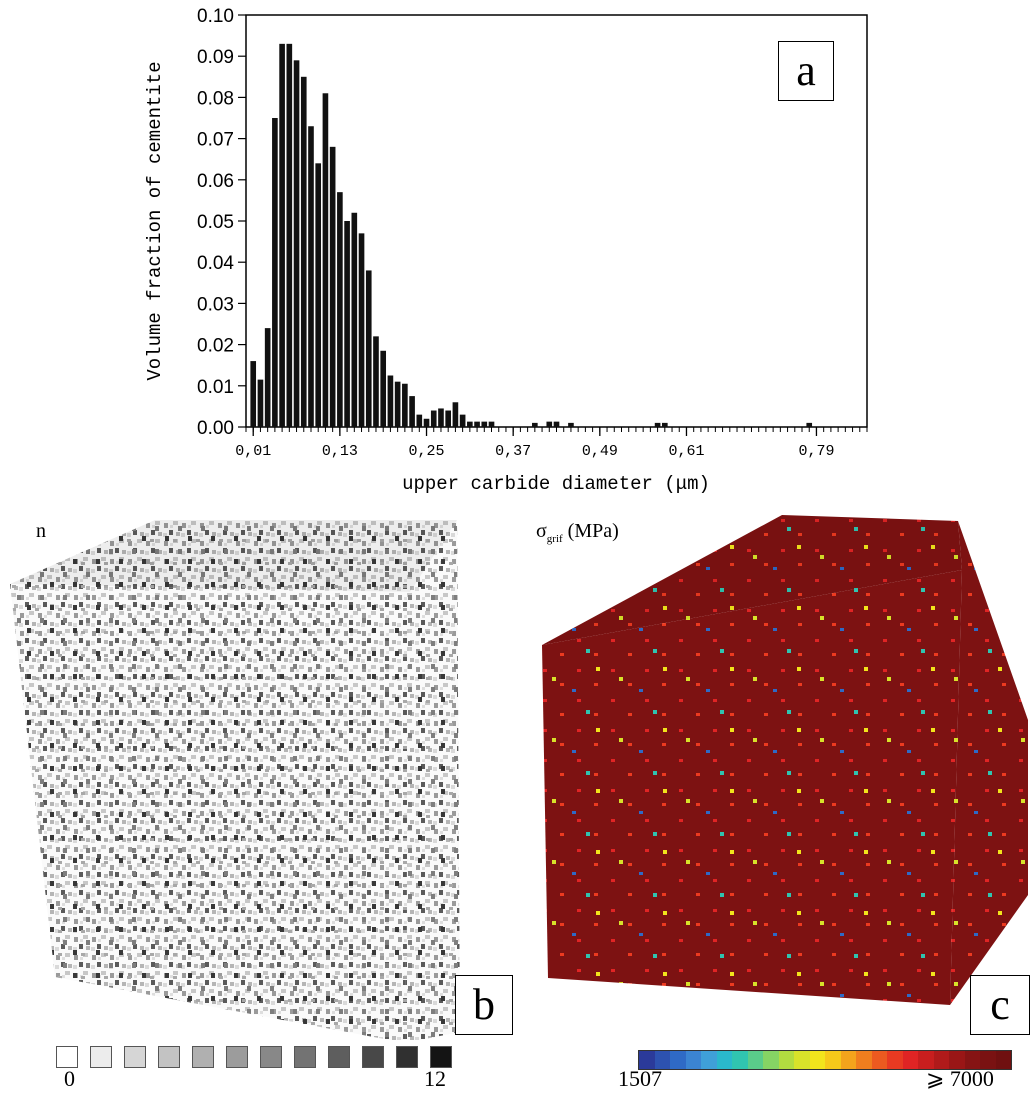 The height and width of the screenshot is (1097, 1033). Describe the element at coordinates (253, 451) in the screenshot. I see `x-tick-label: 0,01` at that location.